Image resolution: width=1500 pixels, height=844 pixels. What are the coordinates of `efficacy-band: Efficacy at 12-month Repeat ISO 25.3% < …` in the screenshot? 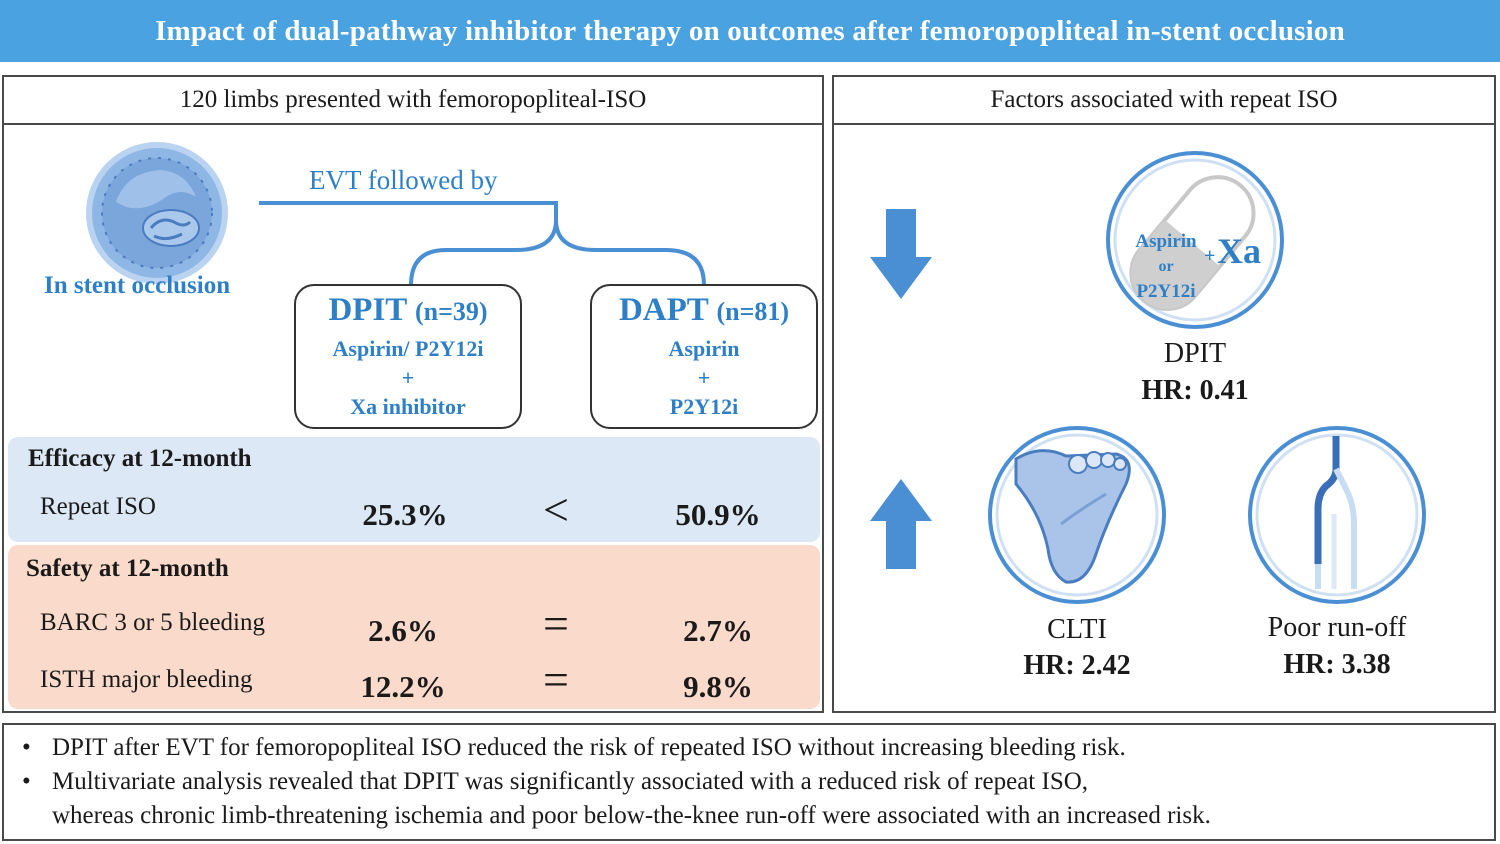 It's located at (414, 489).